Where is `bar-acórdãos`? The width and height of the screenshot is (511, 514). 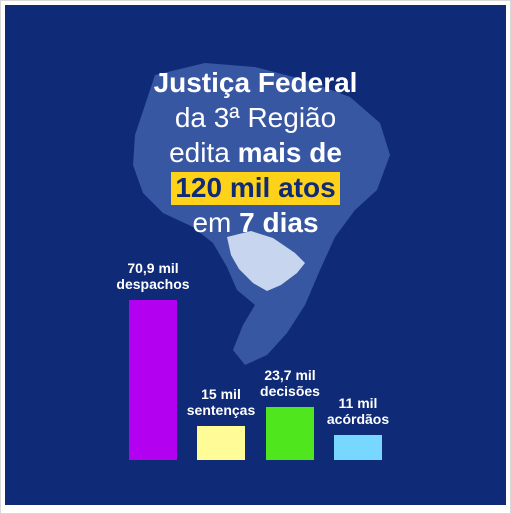
bar-acórdãos is located at coordinates (358, 447).